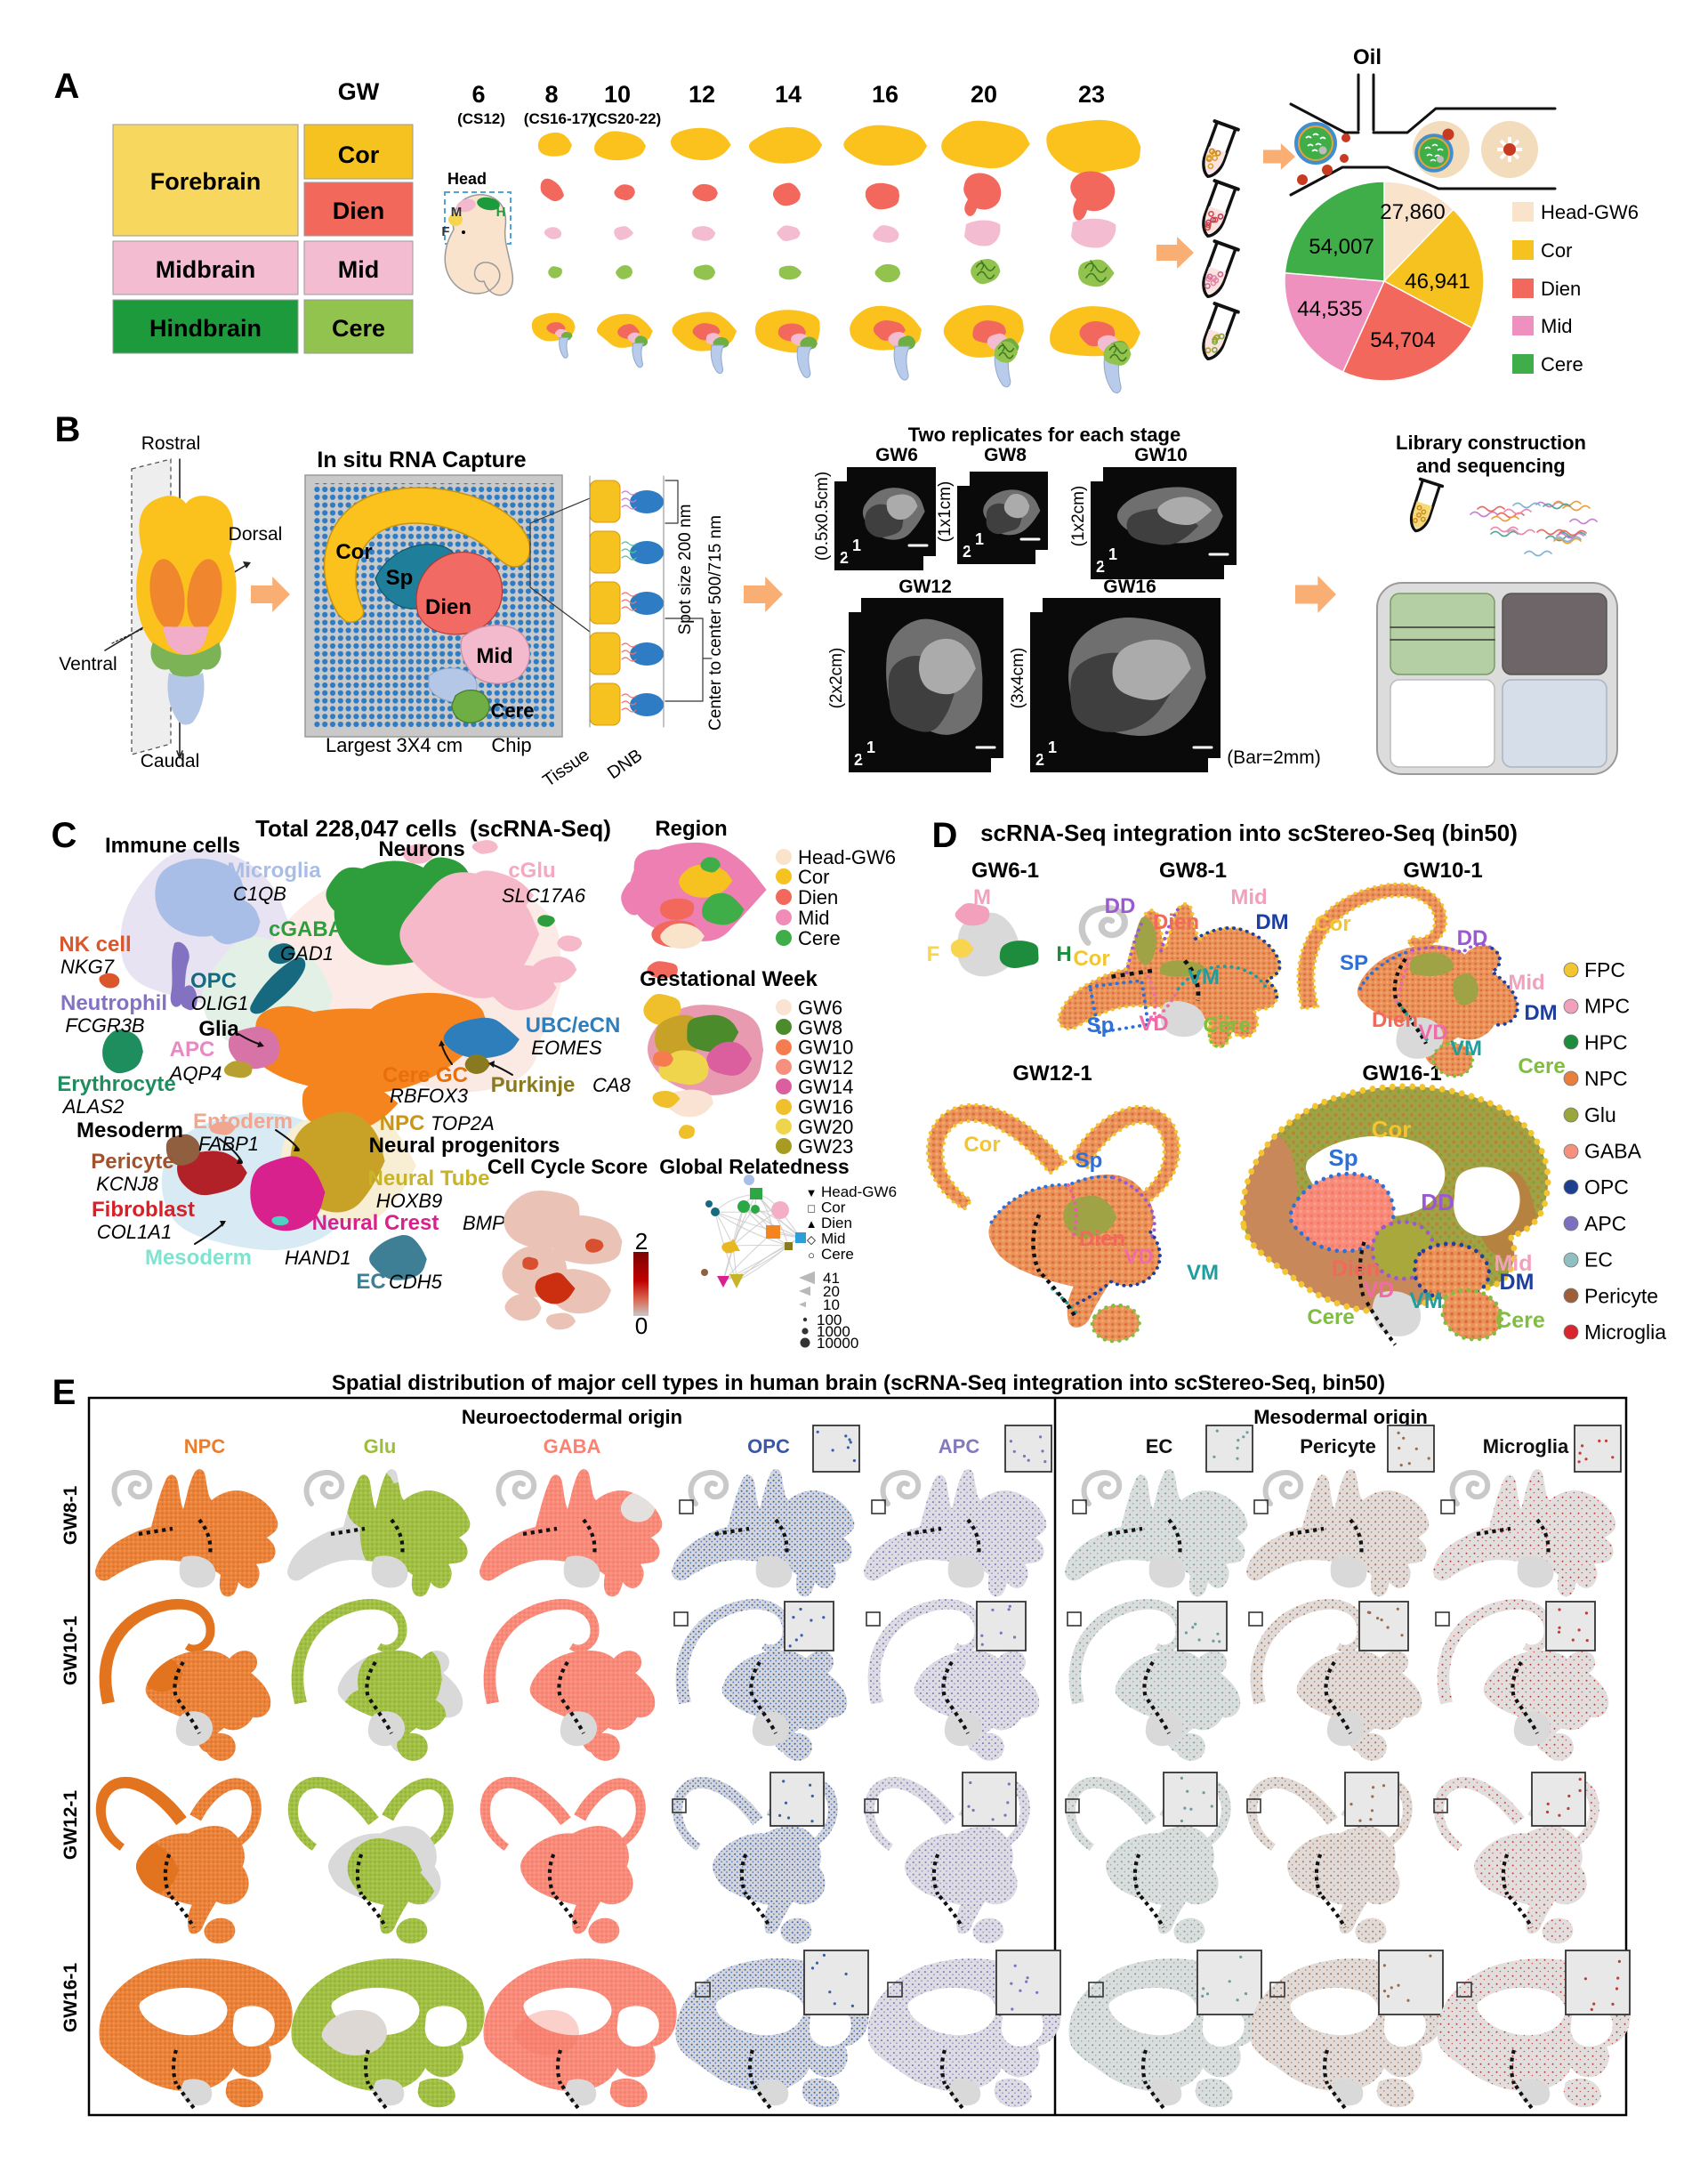  Describe the element at coordinates (243, 1122) in the screenshot. I see `svg-text: Entoderm` at that location.